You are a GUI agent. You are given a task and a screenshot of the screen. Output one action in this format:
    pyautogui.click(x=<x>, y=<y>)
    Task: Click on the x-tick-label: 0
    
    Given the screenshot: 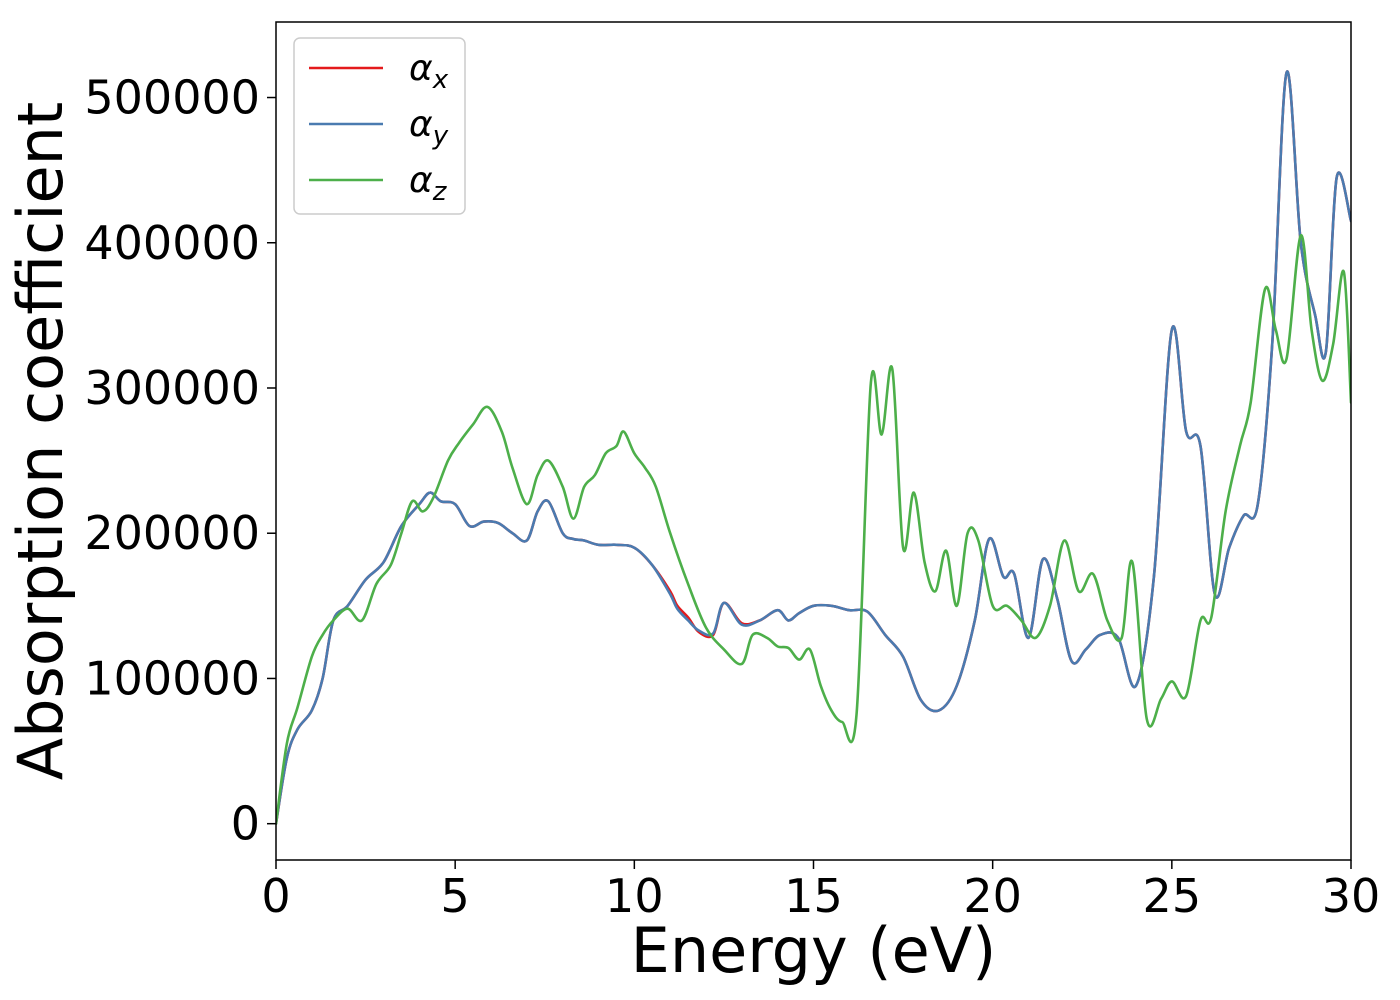 What is the action you would take?
    pyautogui.click(x=275, y=896)
    